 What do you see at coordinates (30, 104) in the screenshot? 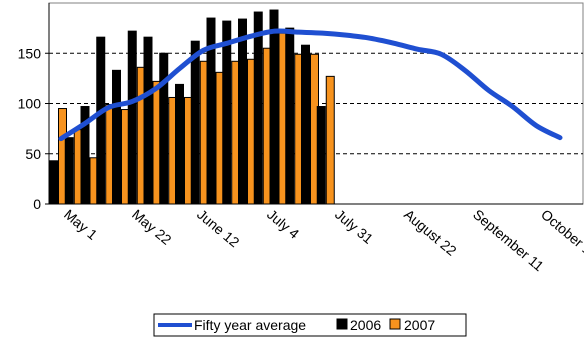
I see `y-tick-label: 100` at bounding box center [30, 104].